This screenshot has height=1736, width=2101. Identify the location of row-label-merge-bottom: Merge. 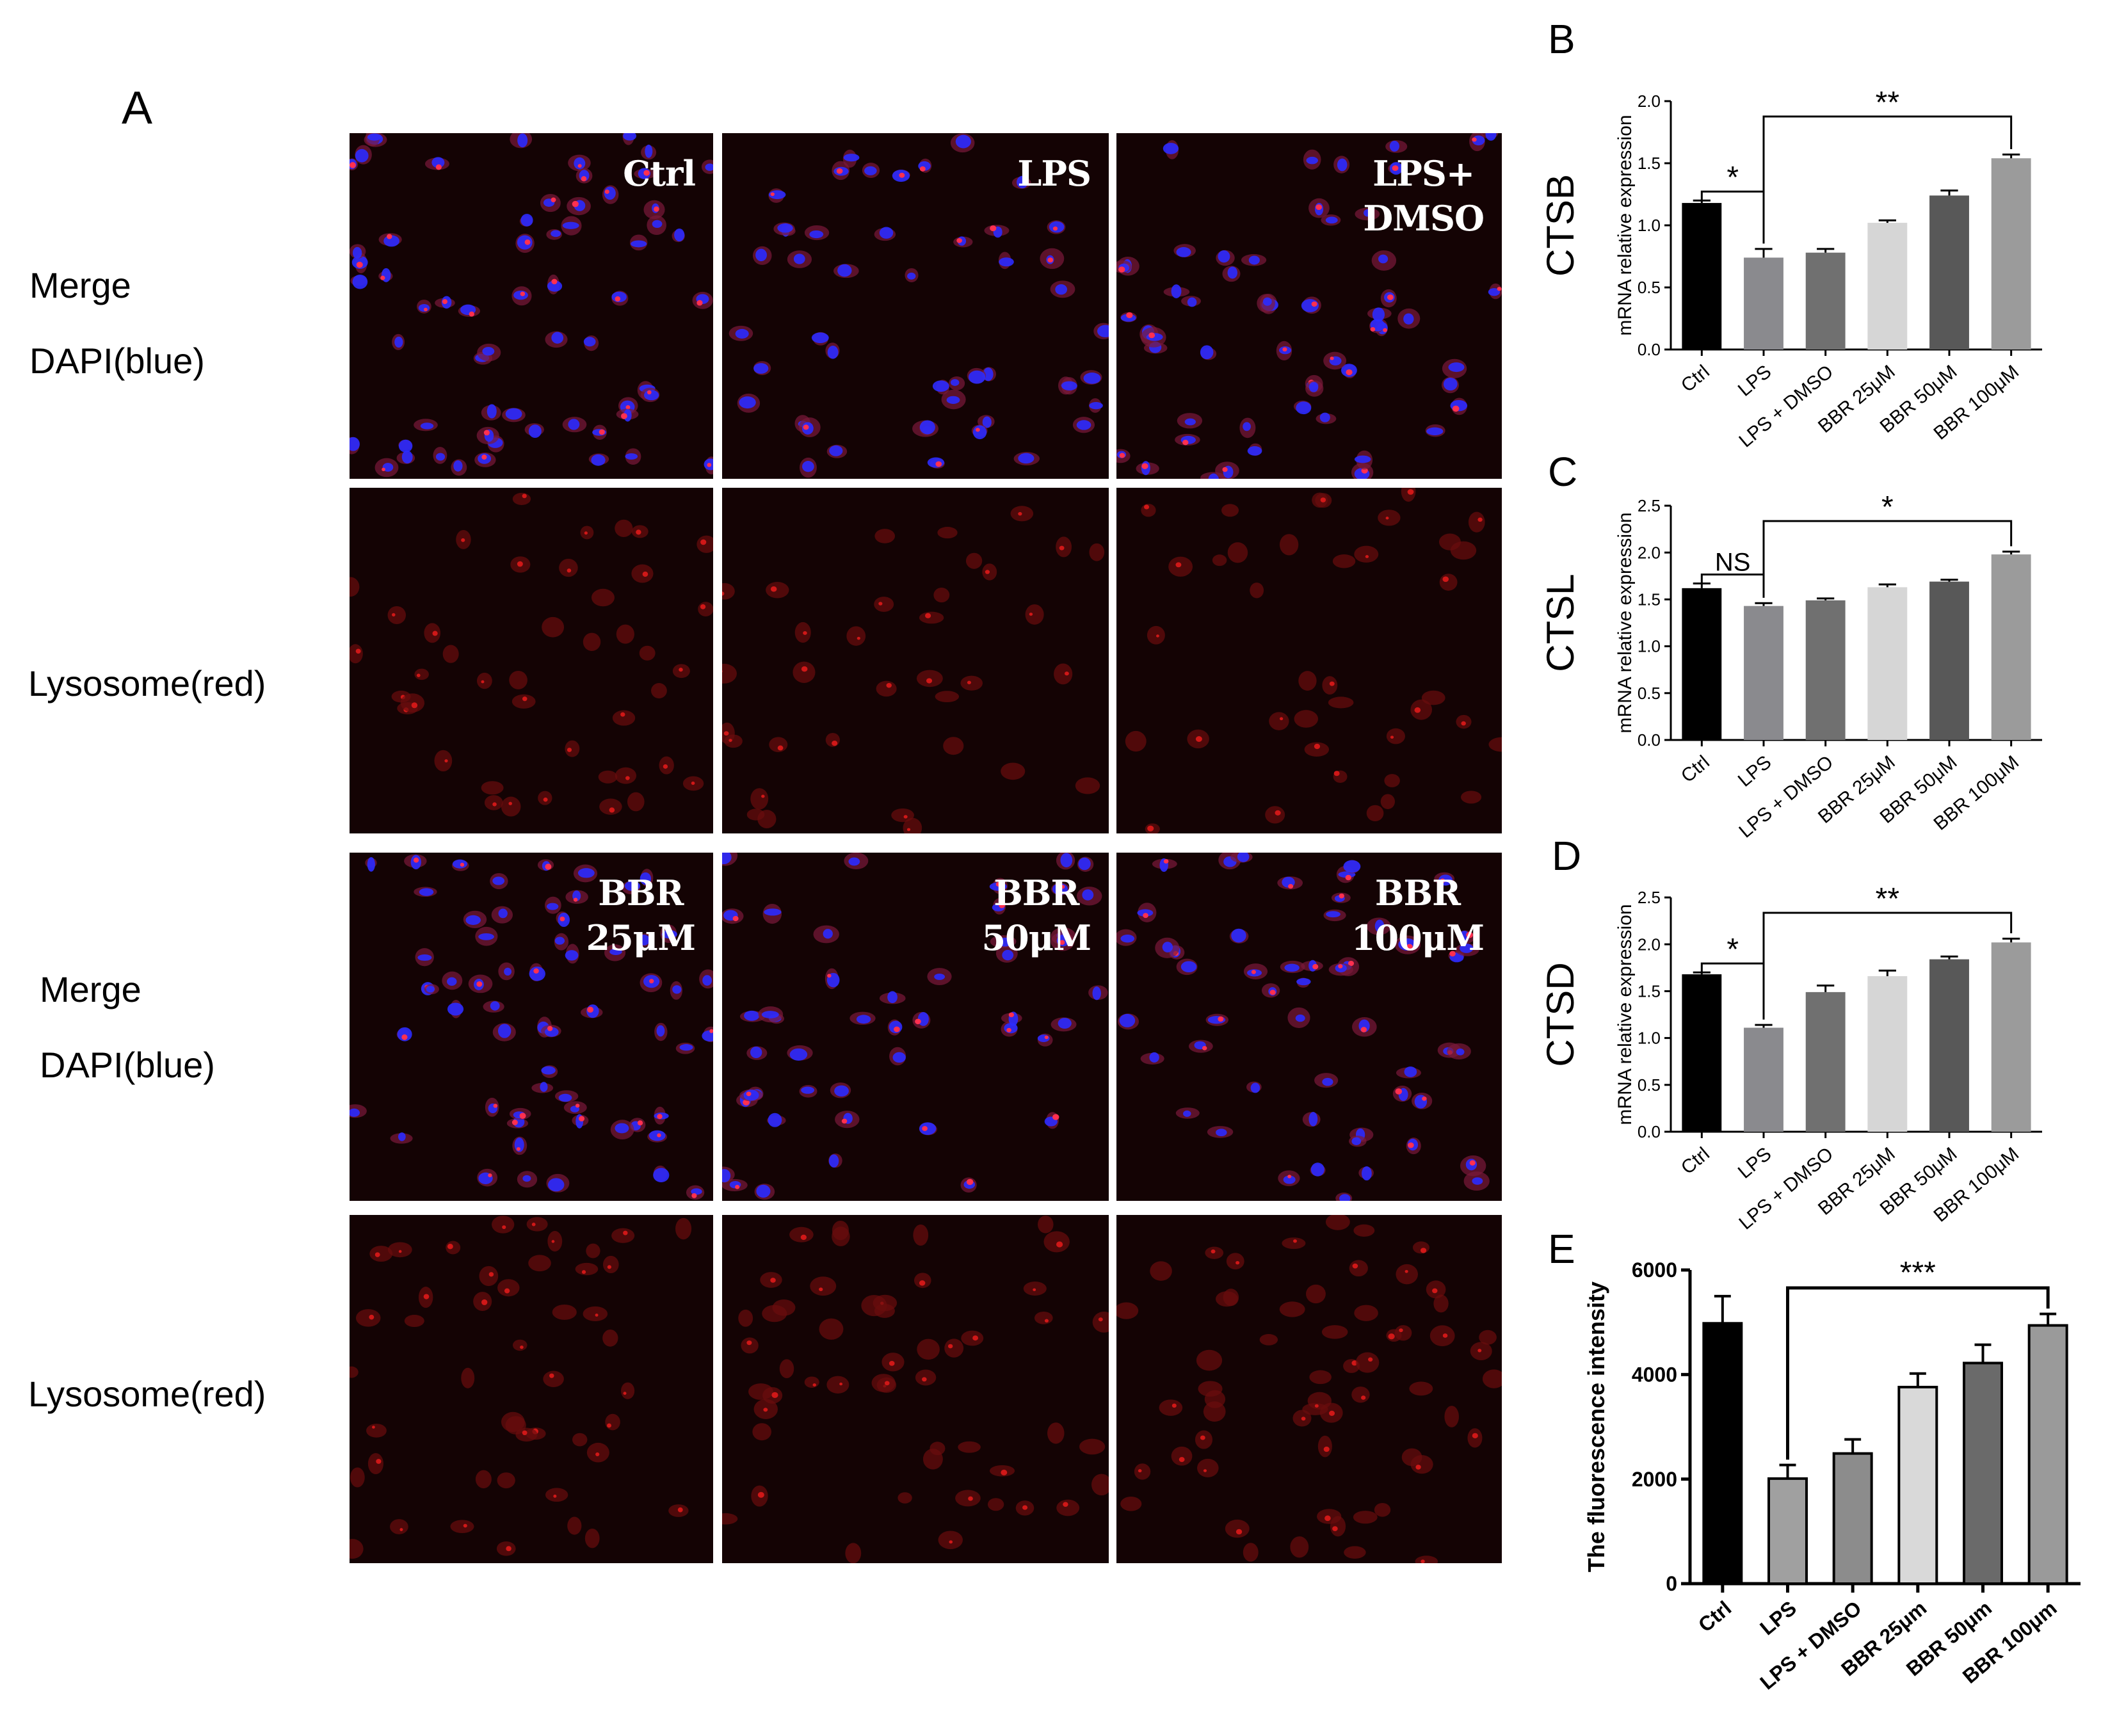
(91, 989).